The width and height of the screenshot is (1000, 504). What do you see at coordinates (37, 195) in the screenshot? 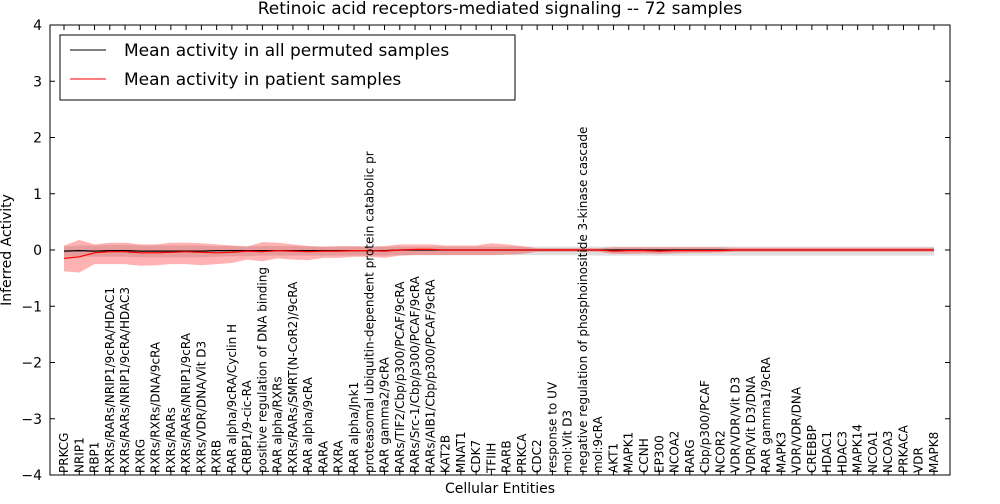
I see `y-tick-label: 1` at bounding box center [37, 195].